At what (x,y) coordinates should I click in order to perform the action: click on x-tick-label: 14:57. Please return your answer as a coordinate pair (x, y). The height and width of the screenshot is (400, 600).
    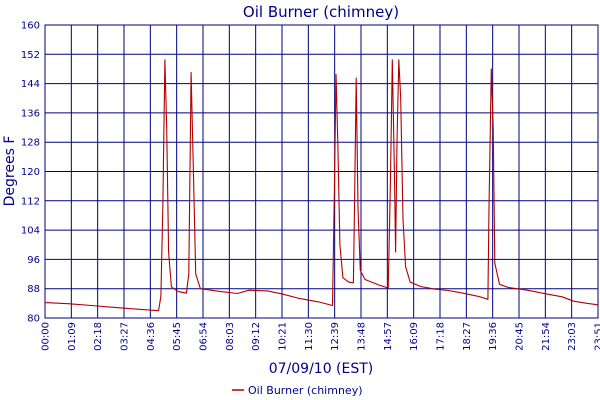
    Looking at the image, I should click on (388, 336).